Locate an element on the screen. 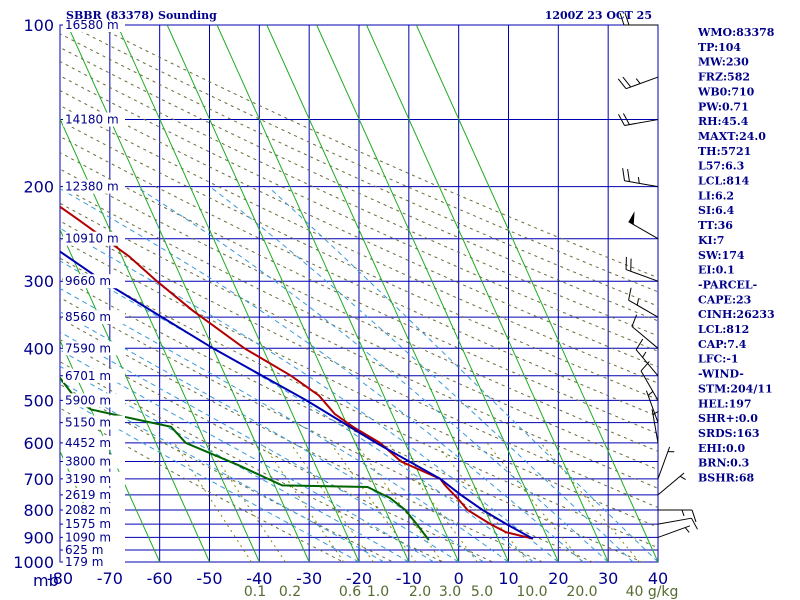  chart-time-label: 1200Z 23 OCT 25 is located at coordinates (598, 15).